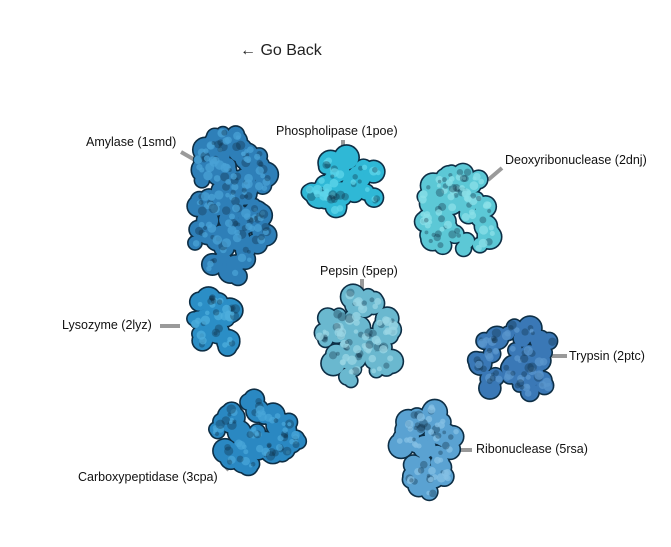  What do you see at coordinates (131, 142) in the screenshot?
I see `amylase-label: Amylase (1smd)` at bounding box center [131, 142].